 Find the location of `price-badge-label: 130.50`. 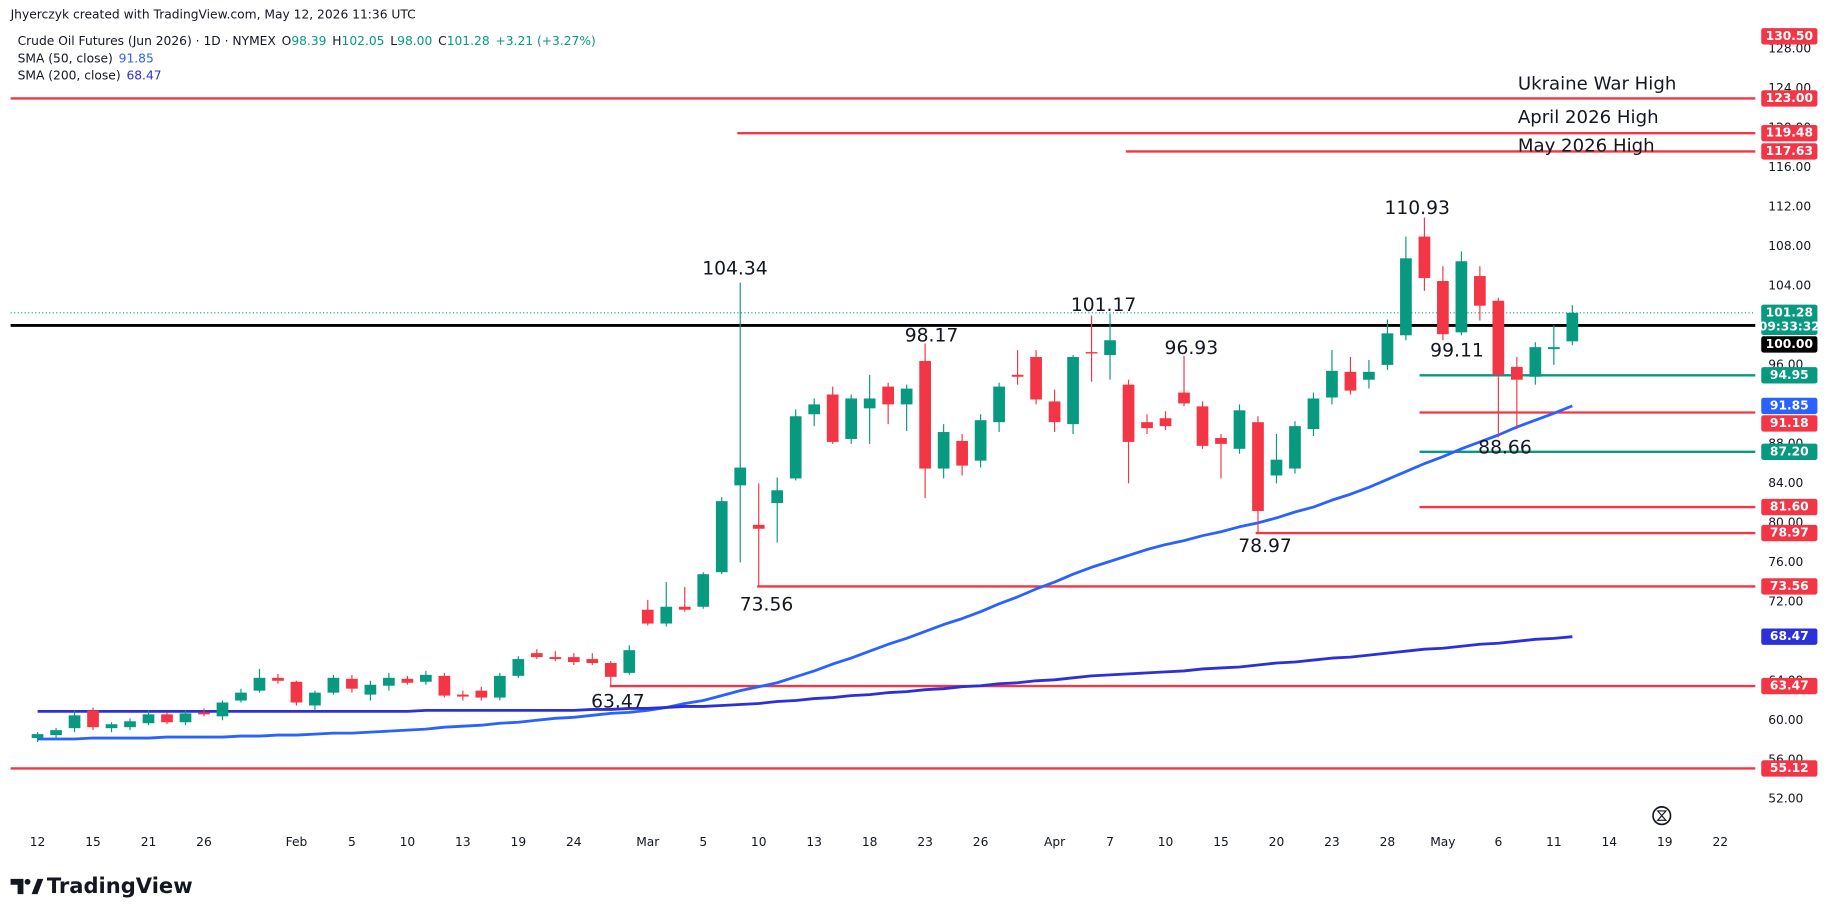

price-badge-label: 130.50 is located at coordinates (1789, 36).